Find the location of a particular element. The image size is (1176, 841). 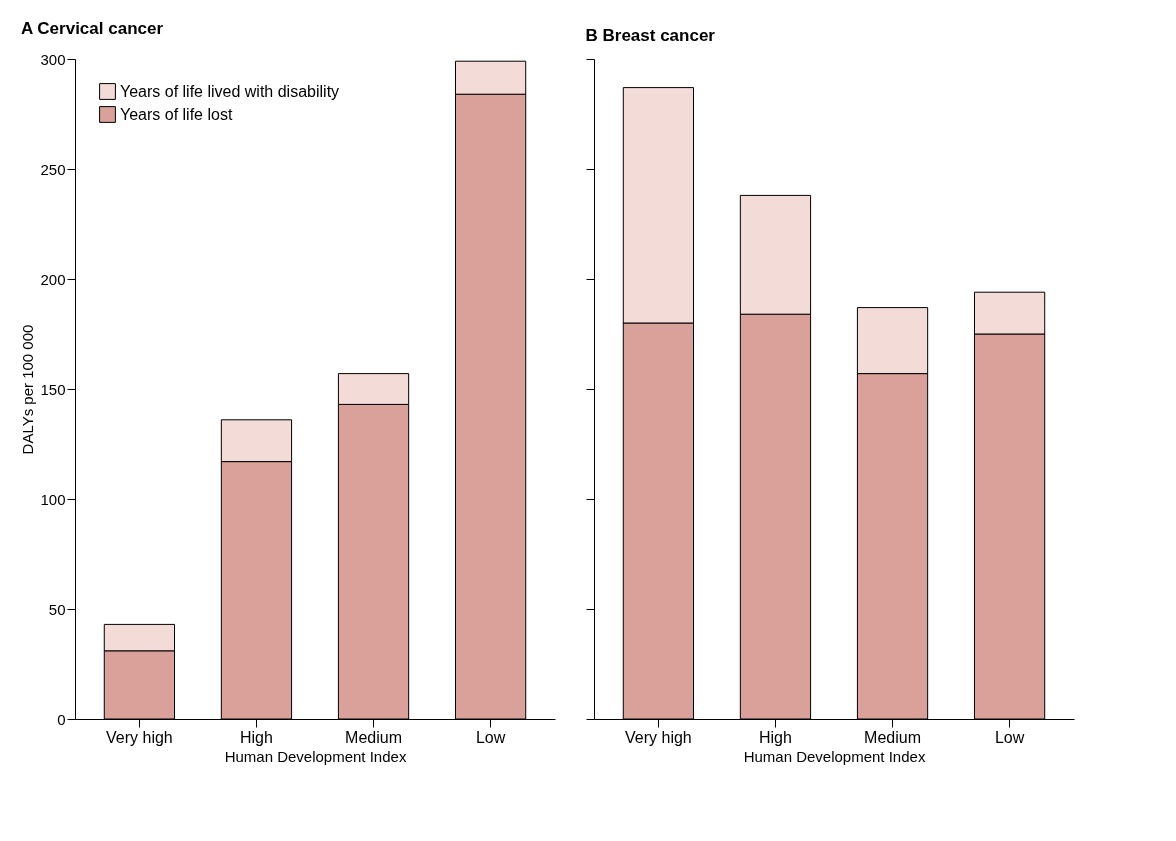

chart-title: B Breast cancer is located at coordinates (650, 35).